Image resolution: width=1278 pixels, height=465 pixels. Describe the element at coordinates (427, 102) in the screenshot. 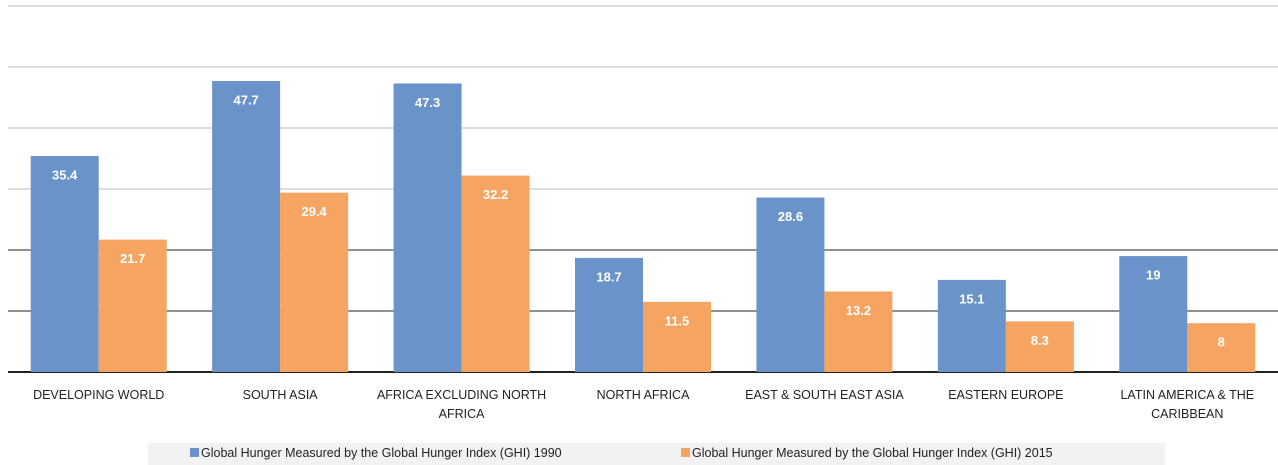

I see `value-label: 47.3` at that location.